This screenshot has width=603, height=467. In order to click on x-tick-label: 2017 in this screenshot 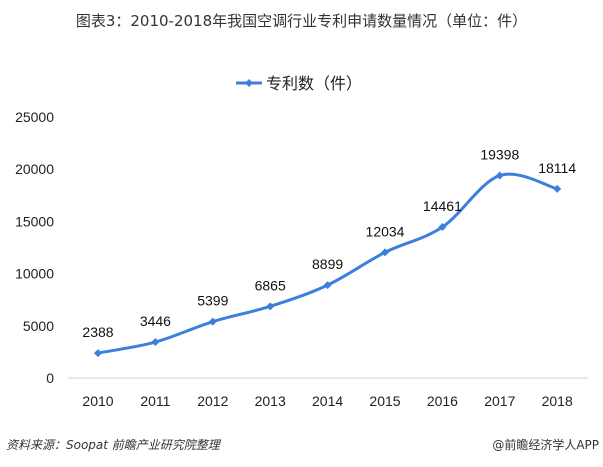, I will do `click(499, 401)`.